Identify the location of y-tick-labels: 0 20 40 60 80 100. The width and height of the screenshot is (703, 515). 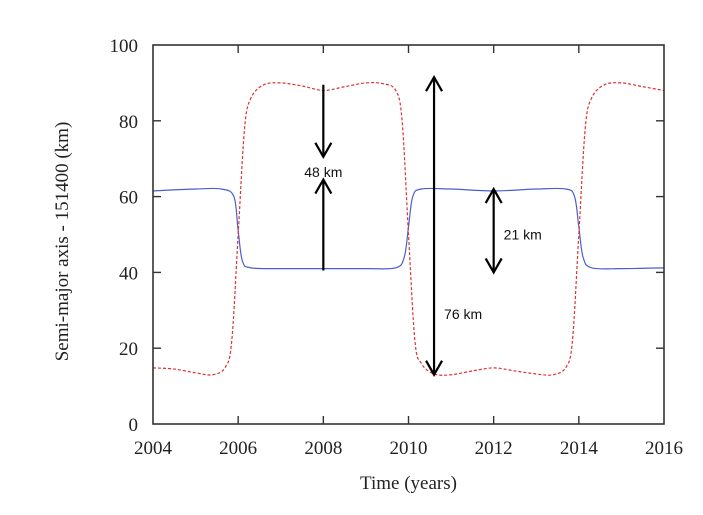
(124, 236).